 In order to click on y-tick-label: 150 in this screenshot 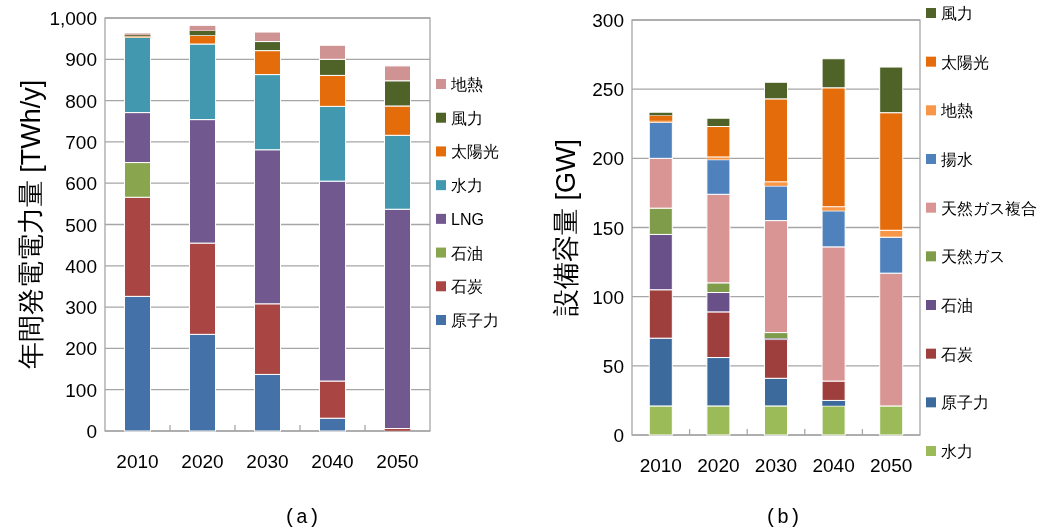, I will do `click(608, 228)`.